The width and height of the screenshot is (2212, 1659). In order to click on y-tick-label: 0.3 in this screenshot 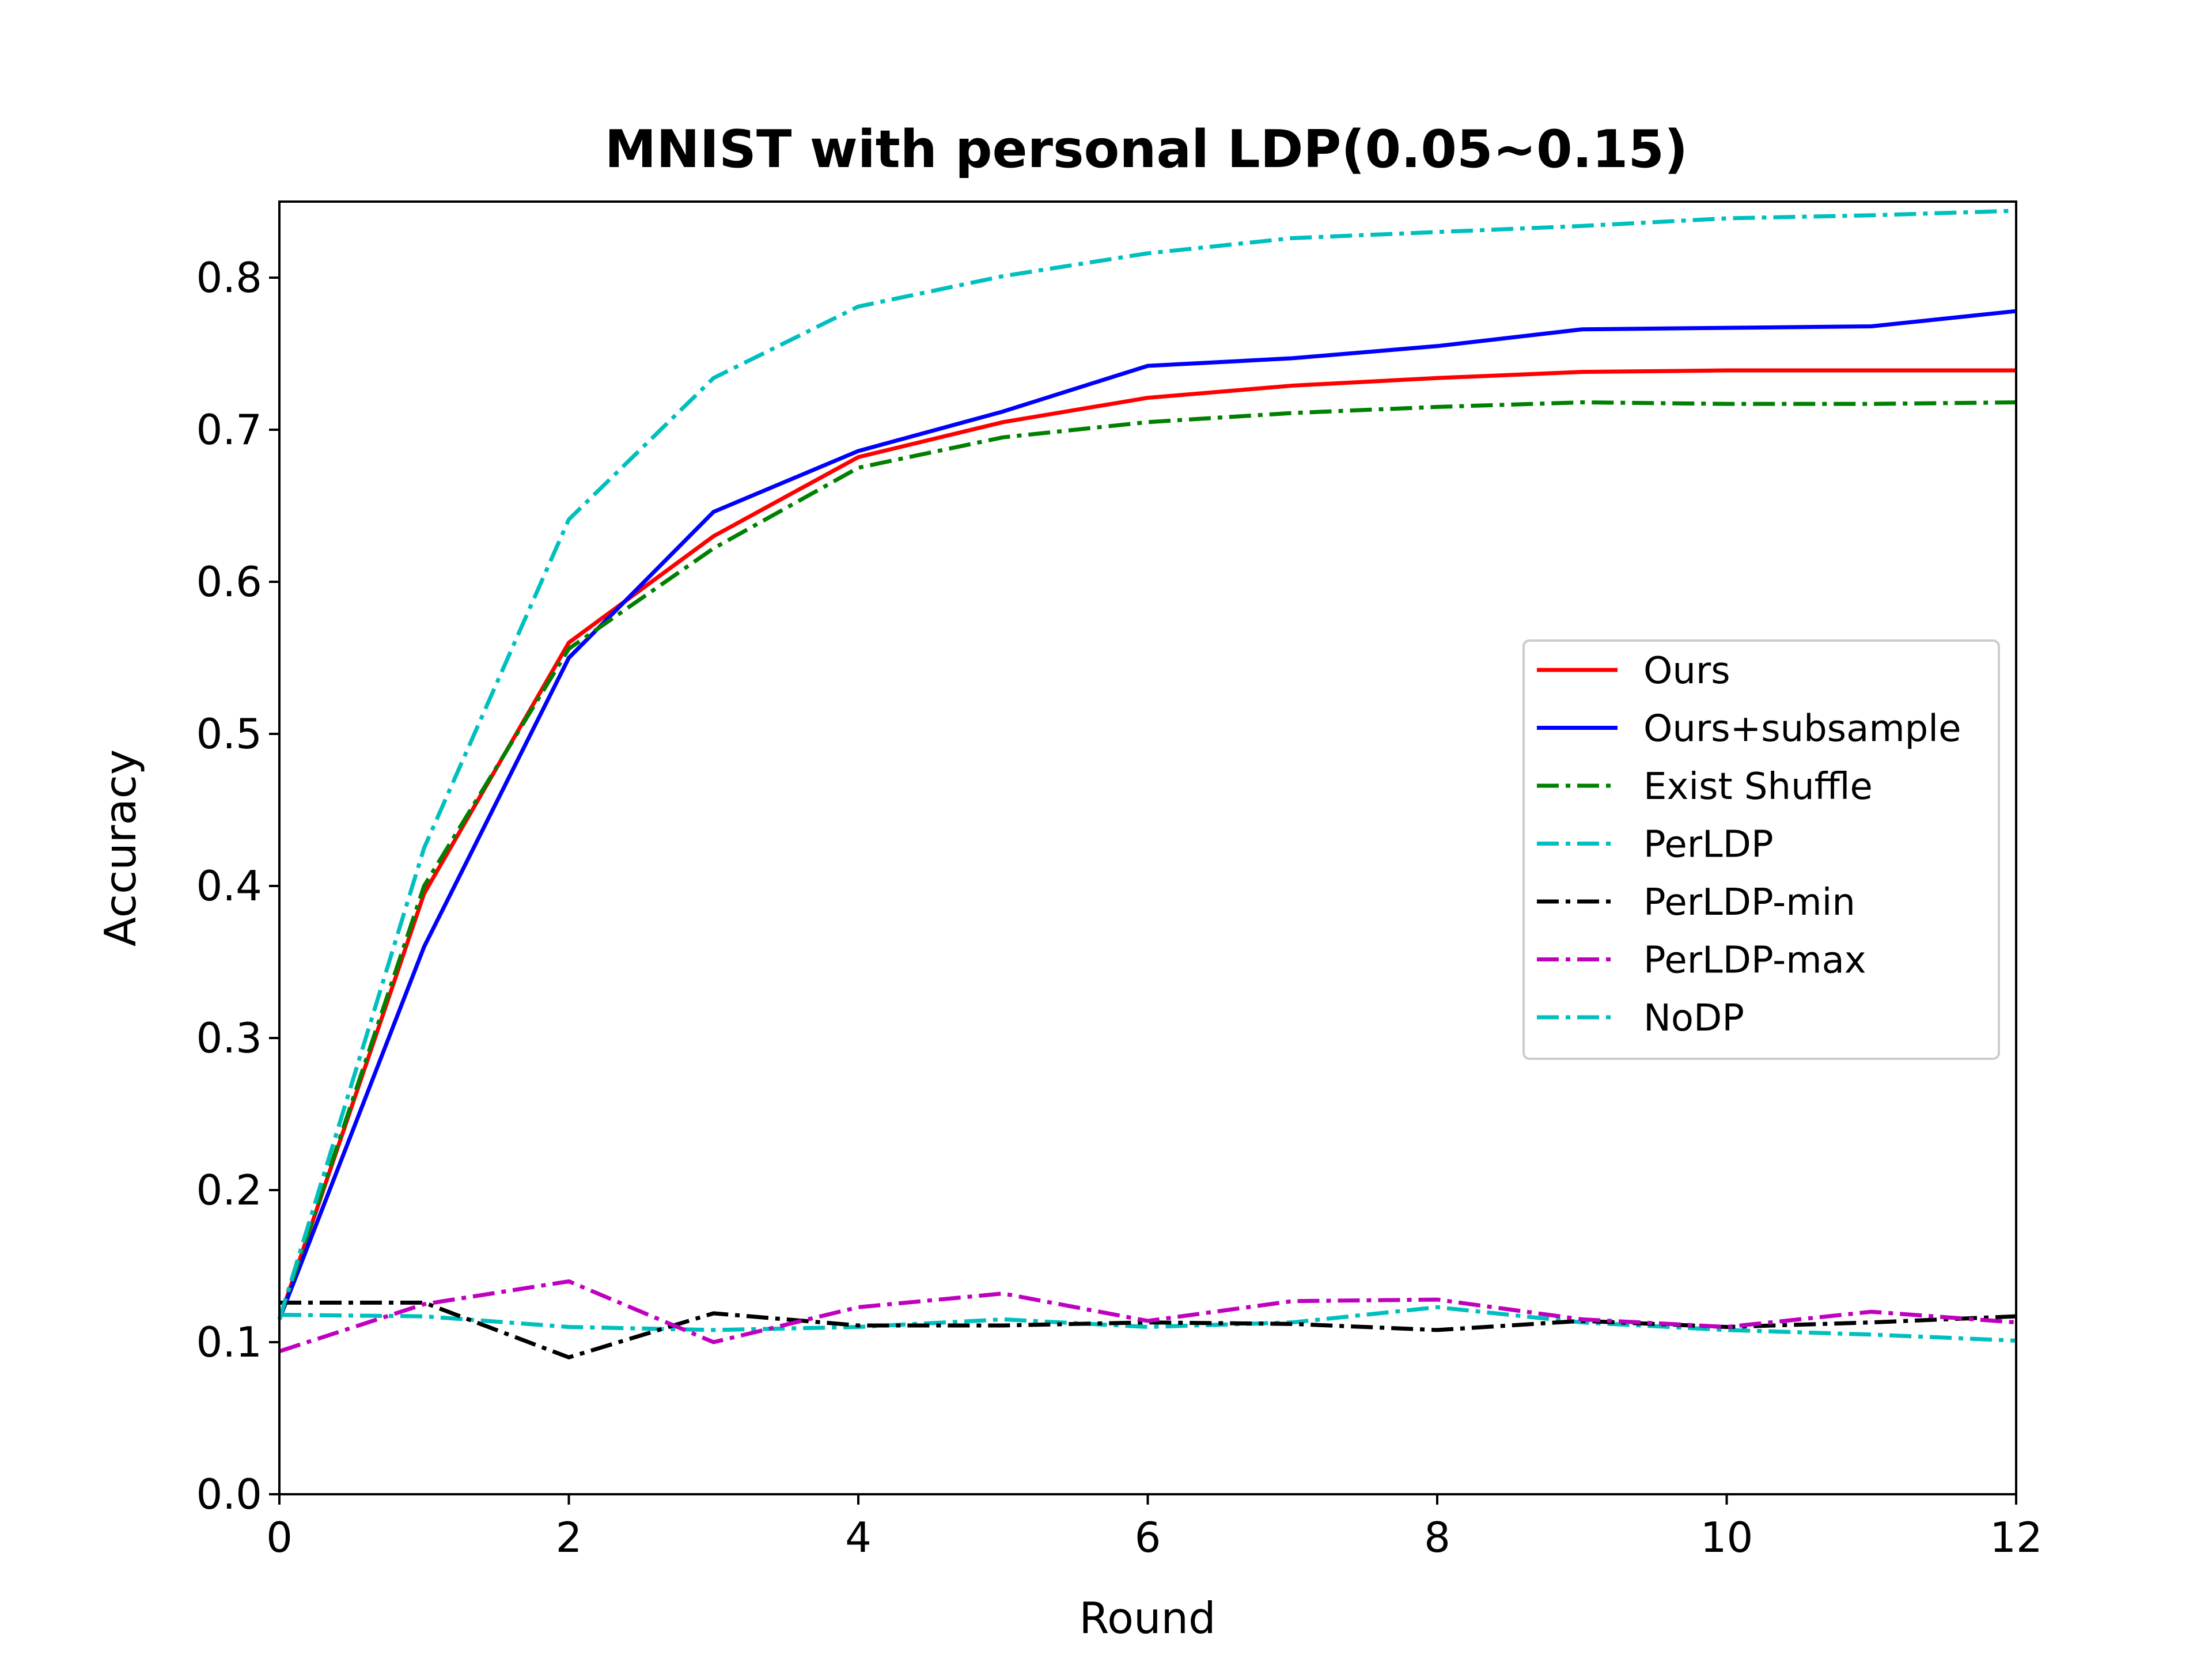, I will do `click(229, 1038)`.